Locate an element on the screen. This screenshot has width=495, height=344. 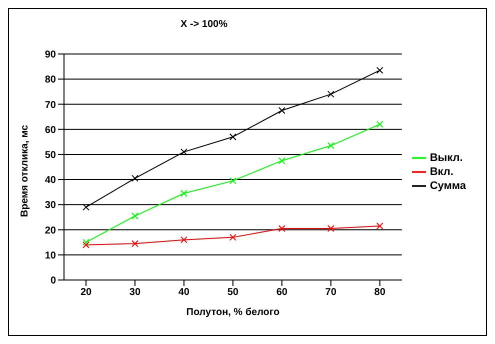
x-tick-label: 80 is located at coordinates (380, 292).